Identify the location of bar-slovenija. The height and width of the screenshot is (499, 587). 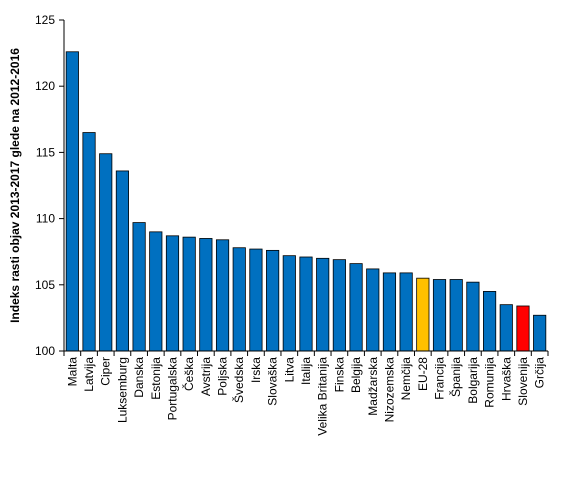
(523, 328).